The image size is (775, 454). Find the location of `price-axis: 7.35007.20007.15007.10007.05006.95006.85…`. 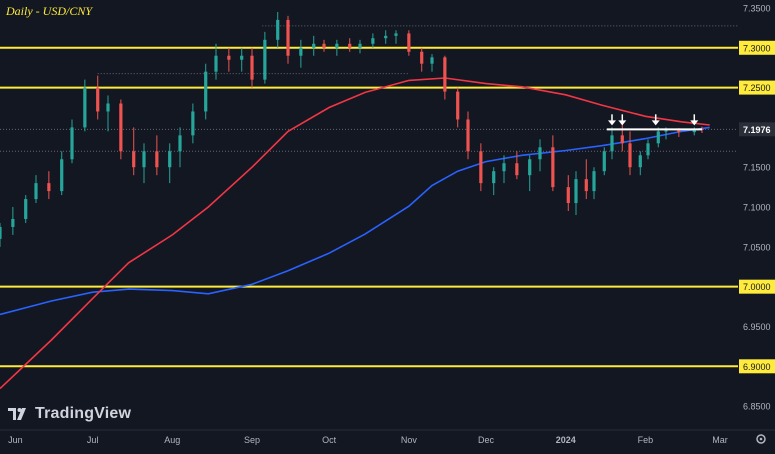

price-axis: 7.35007.20007.15007.10007.05006.95006.85… is located at coordinates (757, 207).